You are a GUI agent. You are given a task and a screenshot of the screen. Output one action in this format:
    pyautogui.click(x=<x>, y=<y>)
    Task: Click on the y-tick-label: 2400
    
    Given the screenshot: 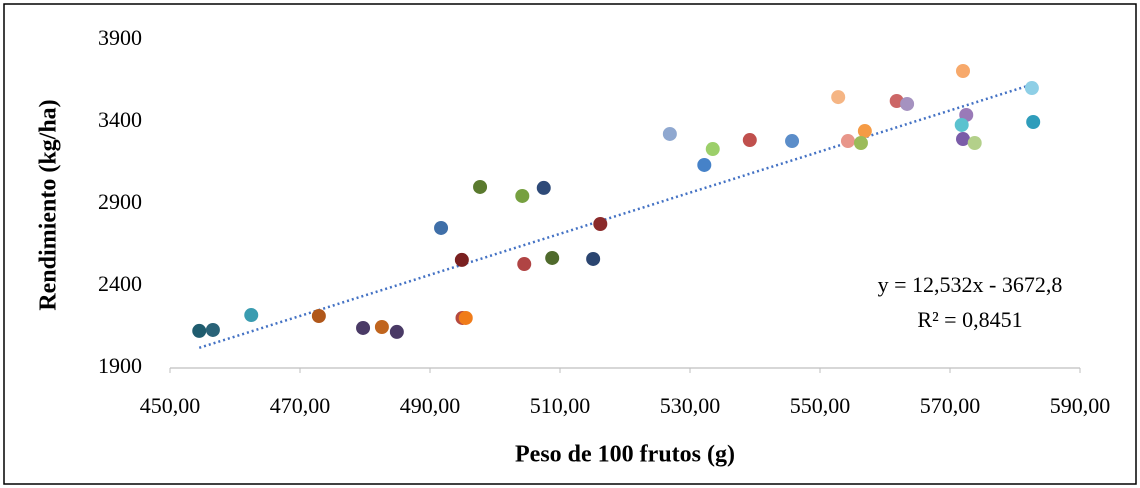 What is the action you would take?
    pyautogui.click(x=120, y=283)
    